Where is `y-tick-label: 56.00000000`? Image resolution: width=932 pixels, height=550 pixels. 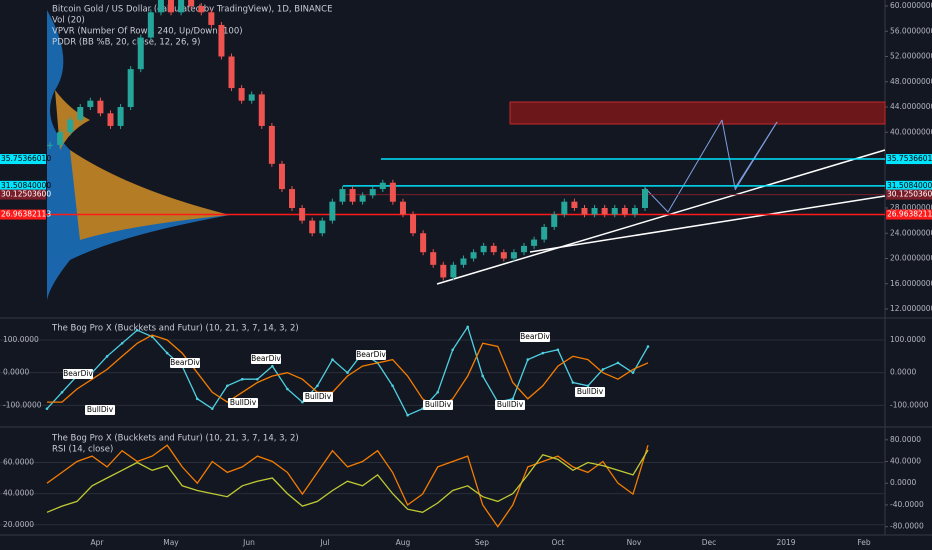
y-tick-label: 56.00000000 is located at coordinates (911, 30).